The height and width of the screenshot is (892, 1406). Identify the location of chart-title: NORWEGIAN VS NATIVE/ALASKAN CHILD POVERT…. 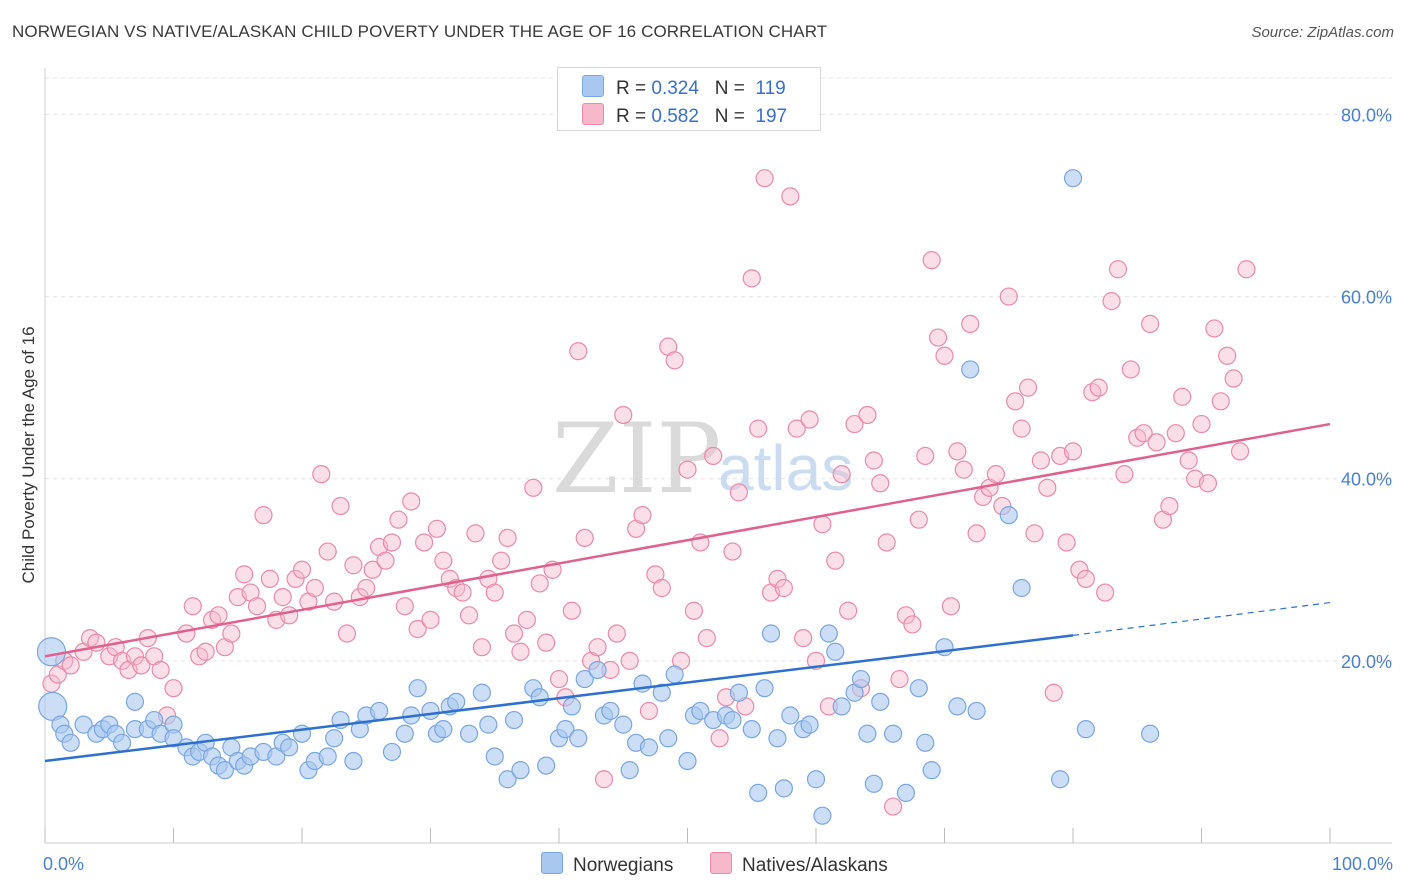
(420, 31).